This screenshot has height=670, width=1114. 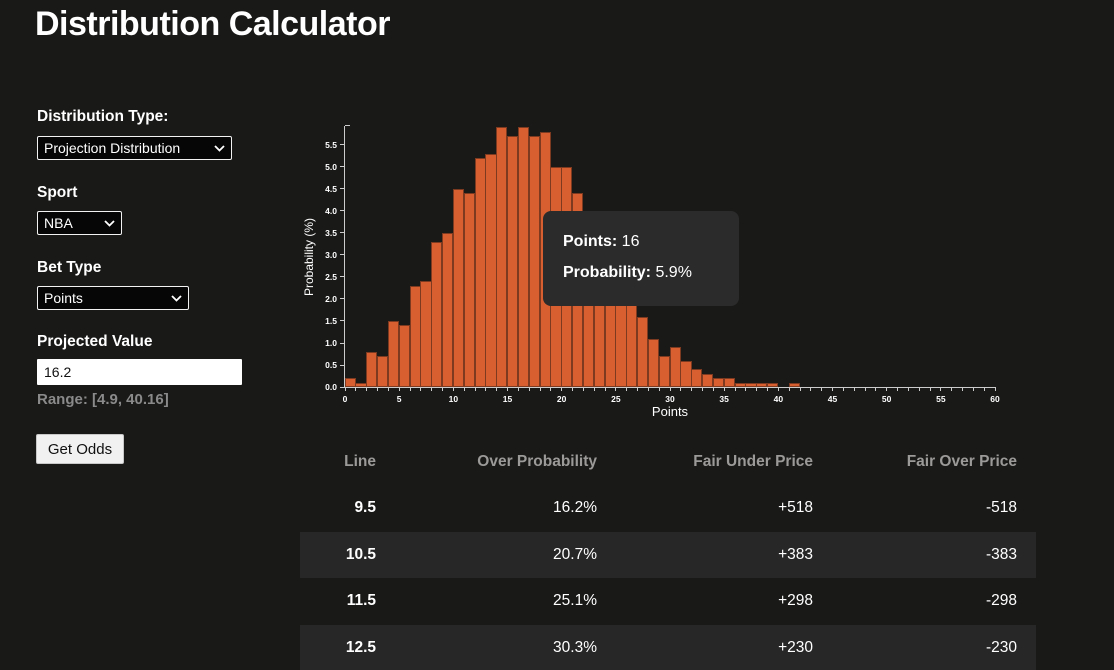 I want to click on table-cell: -298, so click(x=1001, y=601).